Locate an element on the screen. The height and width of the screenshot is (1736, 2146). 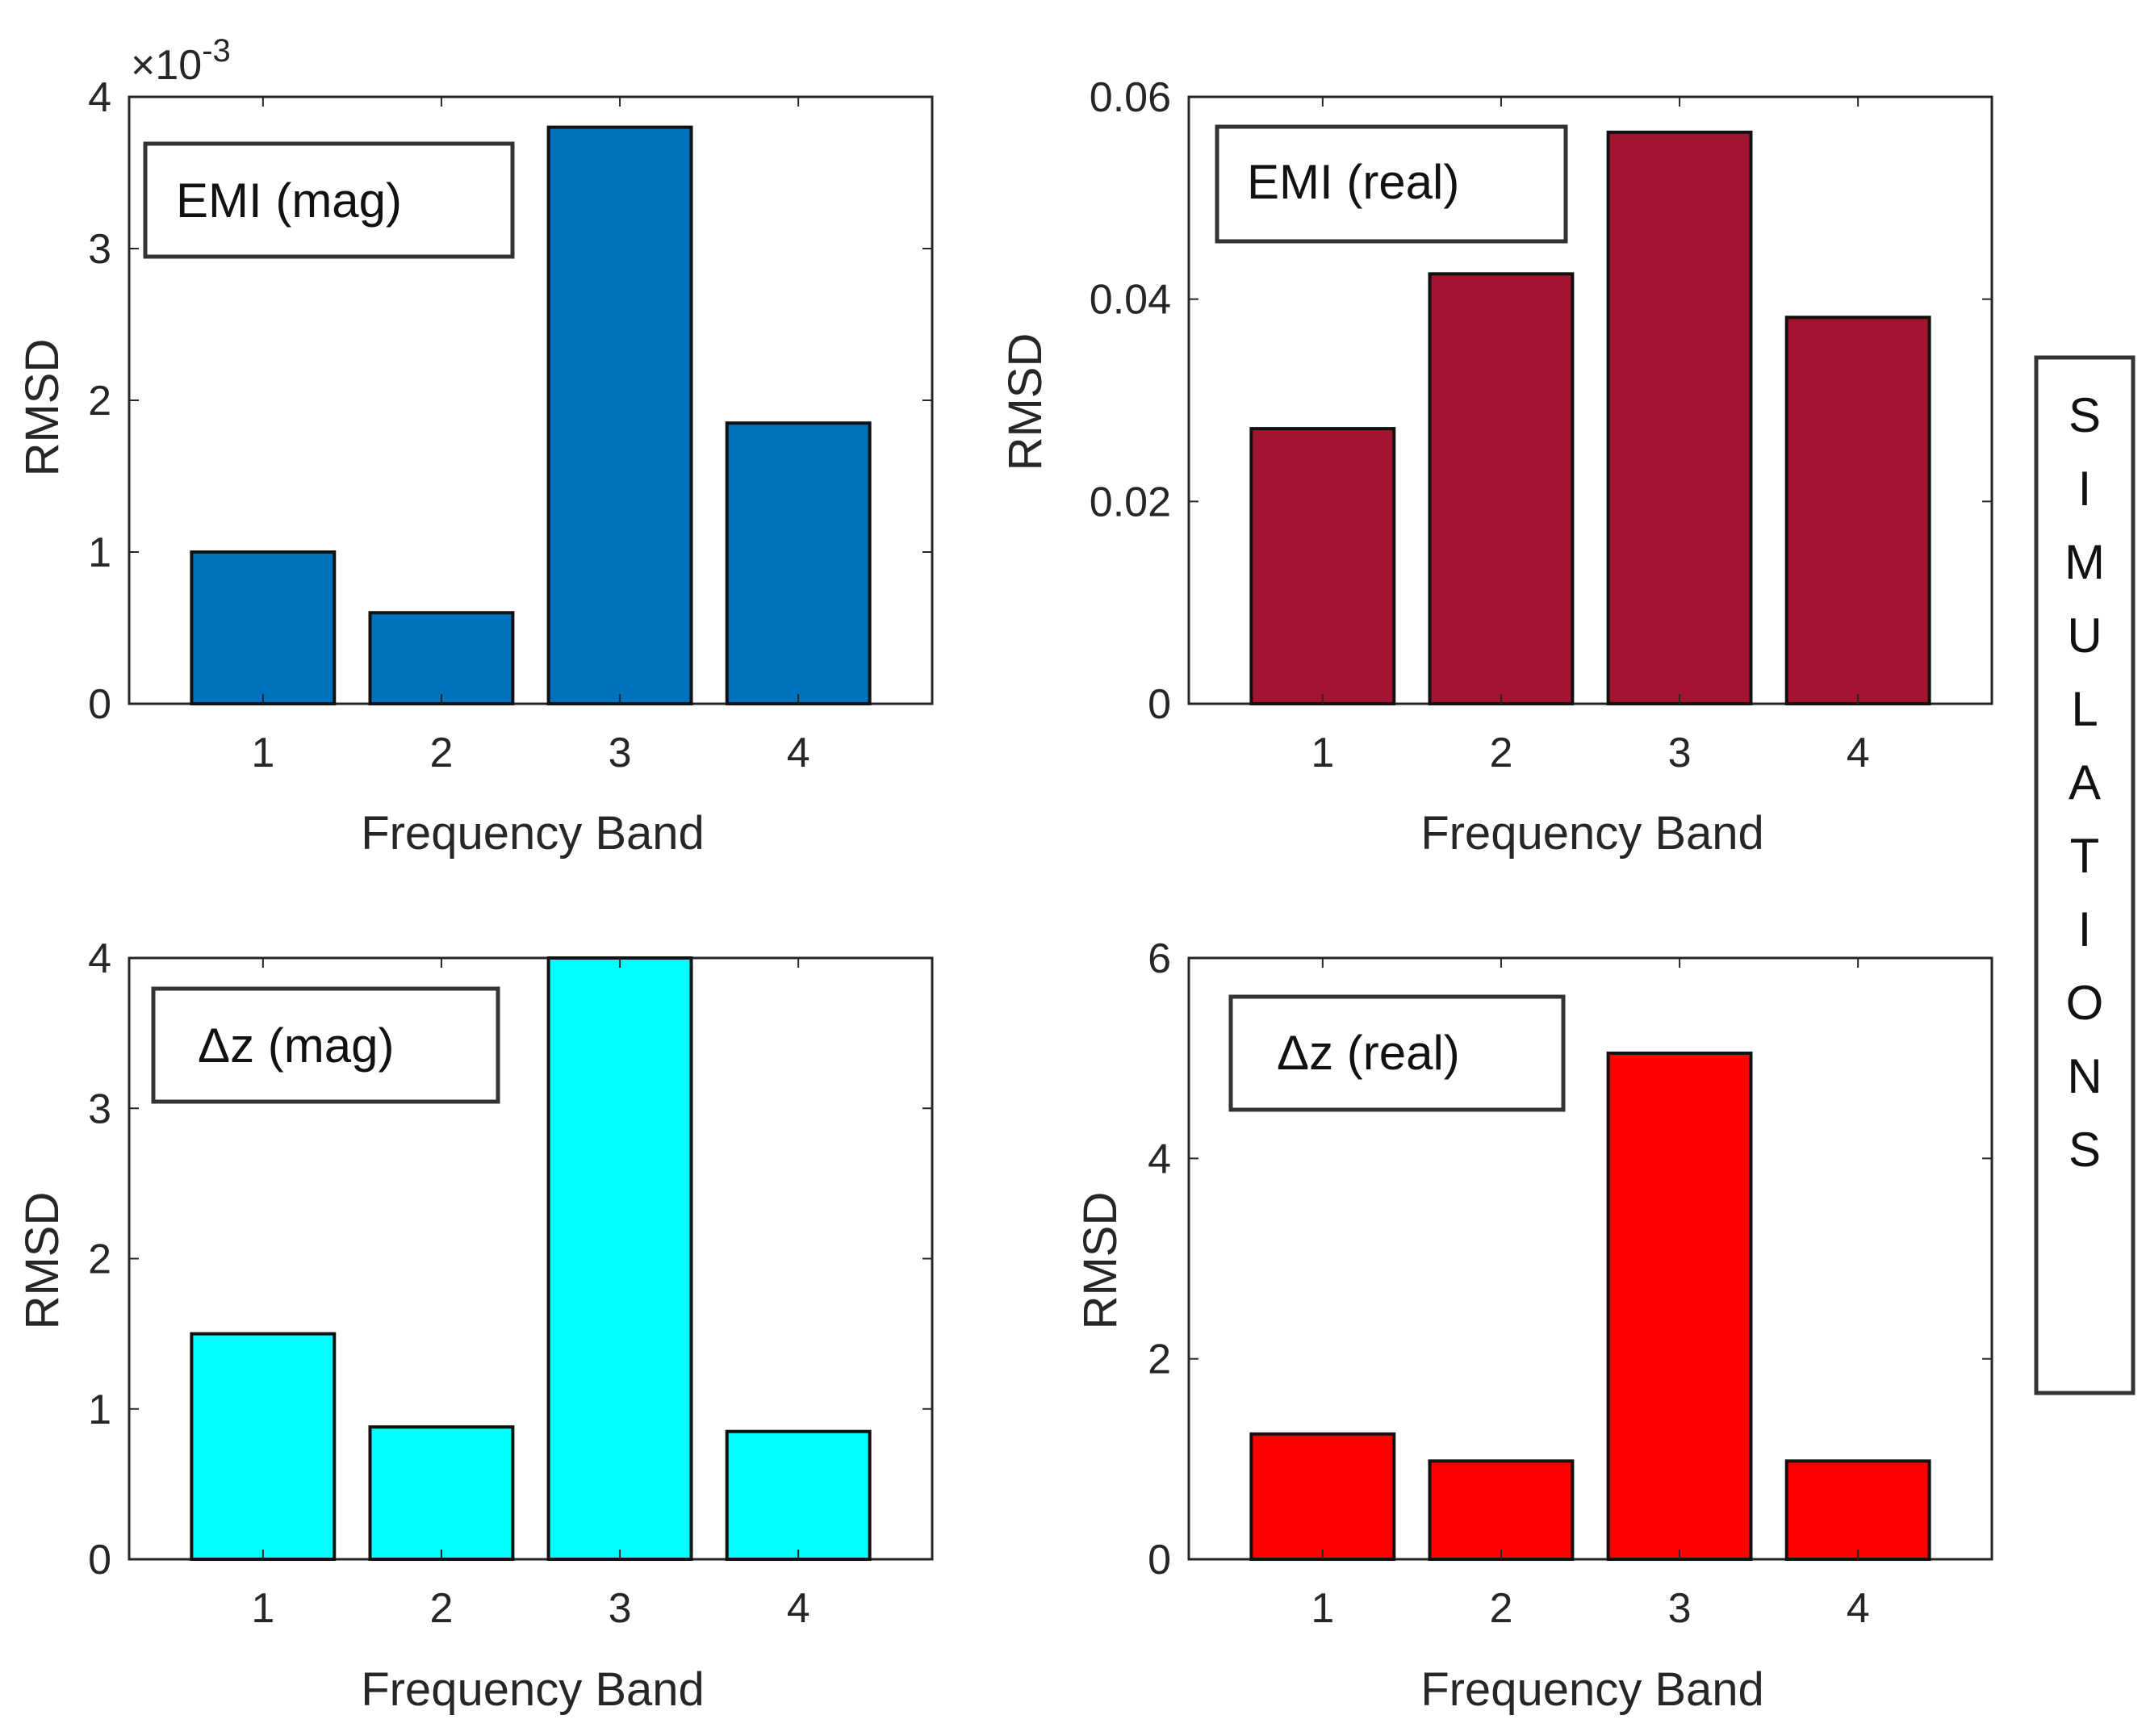
side-label-letter: L is located at coordinates (2084, 709).